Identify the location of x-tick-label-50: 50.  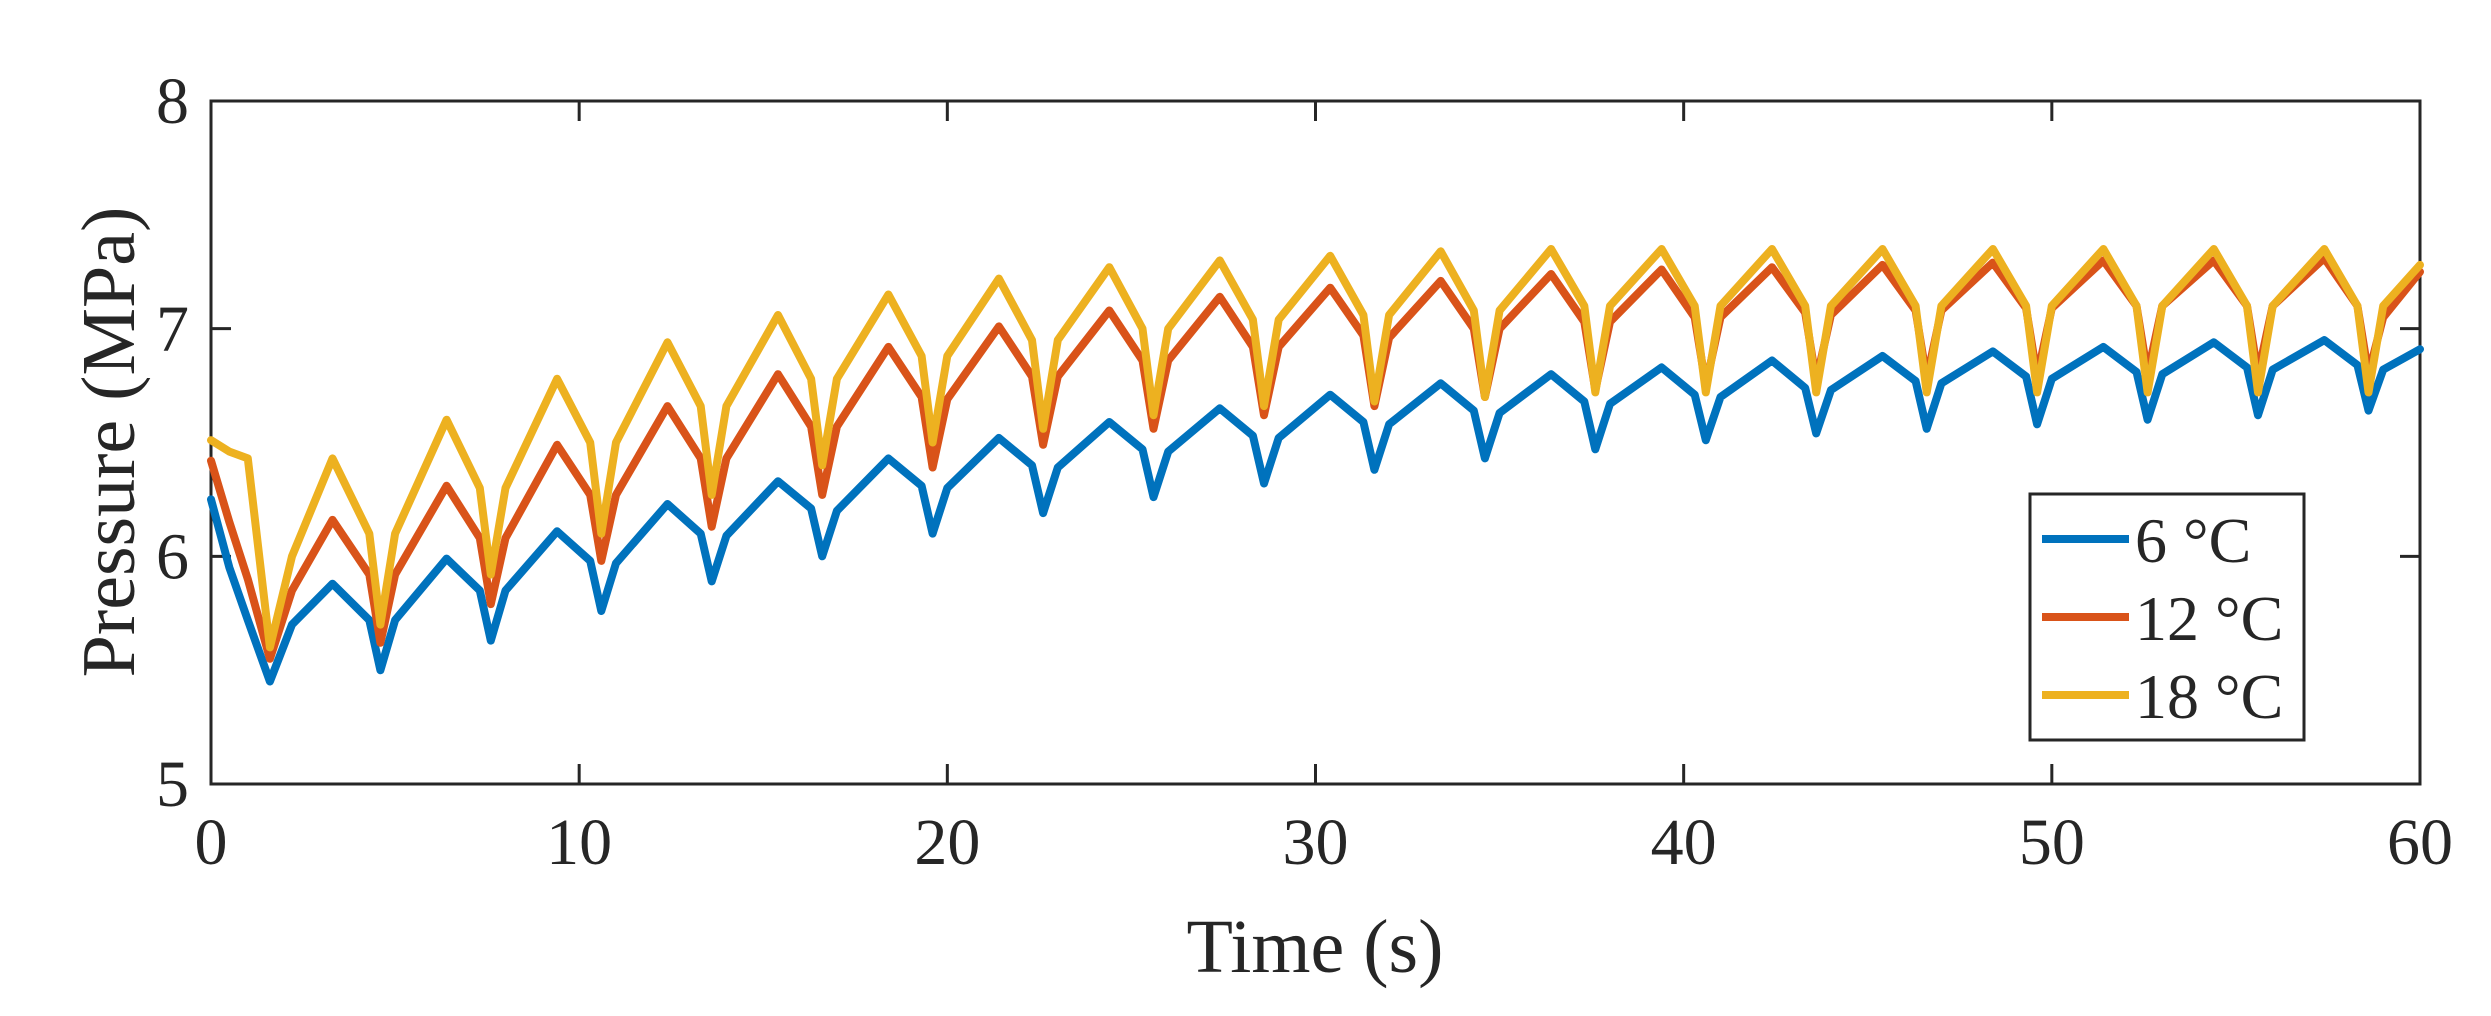
(2052, 842).